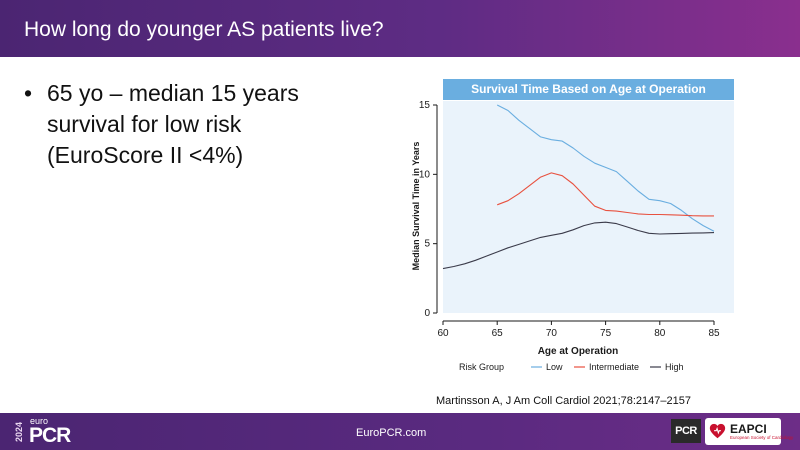 This screenshot has width=800, height=450. I want to click on x-axis-label: Age at Operation, so click(578, 351).